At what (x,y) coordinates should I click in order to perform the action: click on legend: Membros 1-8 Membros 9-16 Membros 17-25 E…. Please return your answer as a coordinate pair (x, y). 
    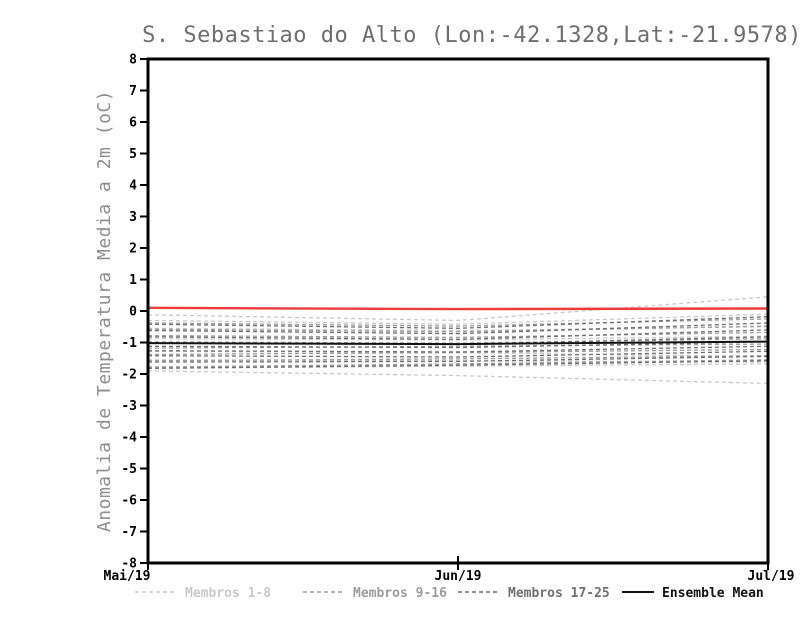
    Looking at the image, I should click on (449, 593).